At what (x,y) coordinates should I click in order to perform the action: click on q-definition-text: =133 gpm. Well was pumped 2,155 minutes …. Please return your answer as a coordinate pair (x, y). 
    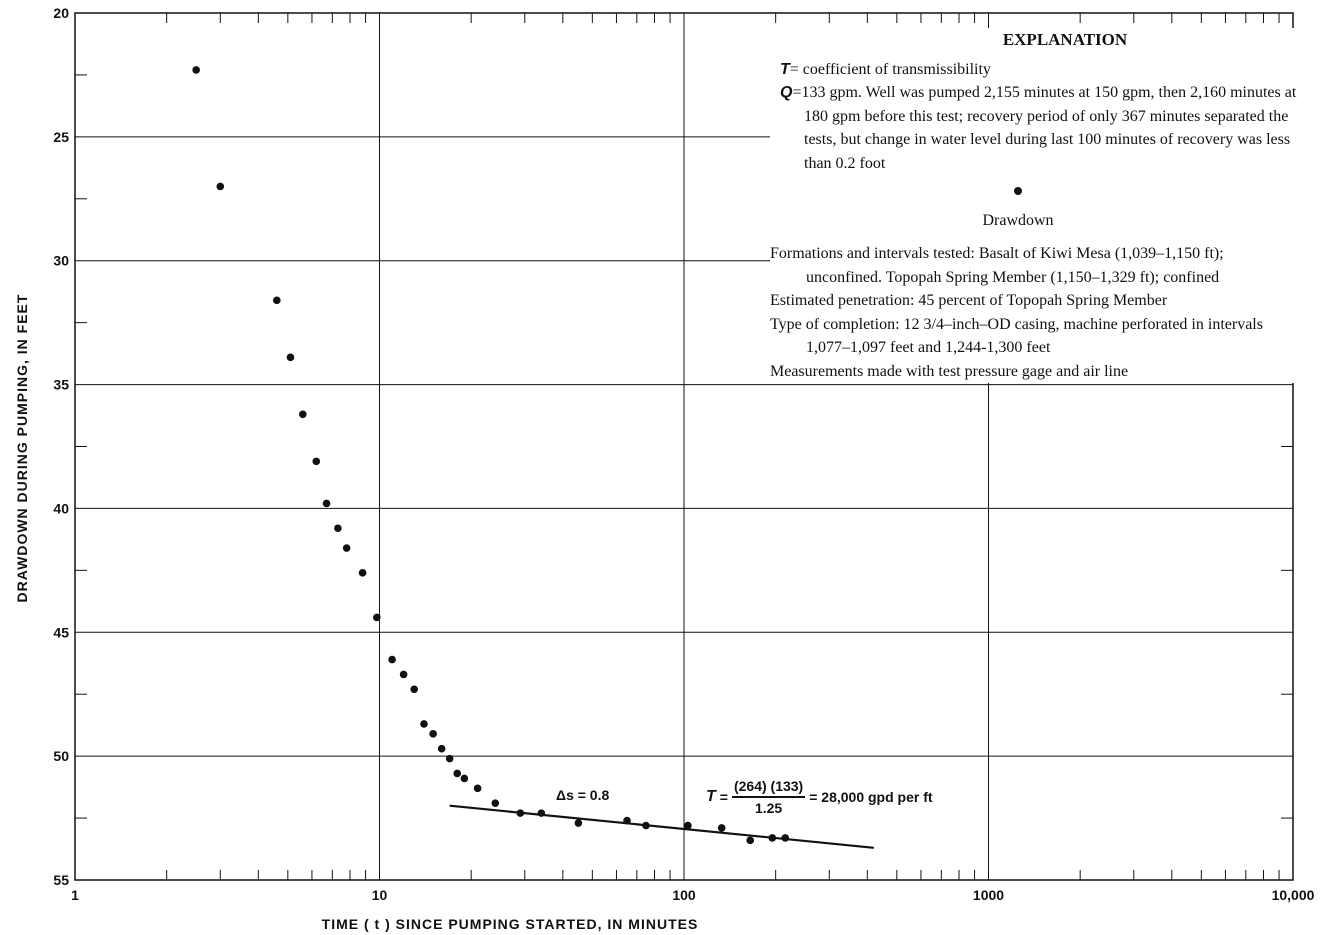
    Looking at the image, I should click on (1044, 128).